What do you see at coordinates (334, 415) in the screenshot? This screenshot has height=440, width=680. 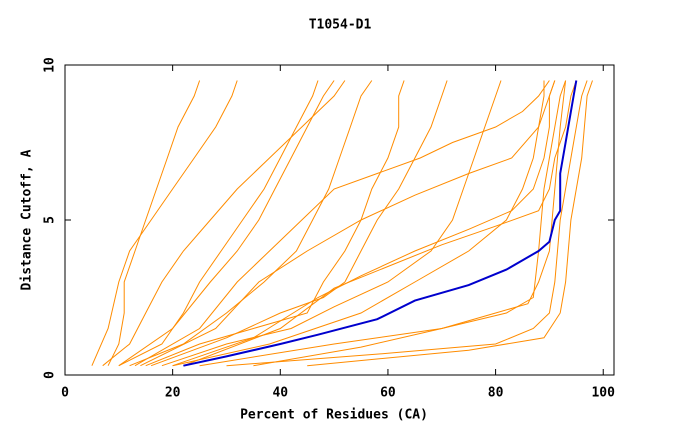 I see `x-axis-label: Percent of Residues (CA)` at bounding box center [334, 415].